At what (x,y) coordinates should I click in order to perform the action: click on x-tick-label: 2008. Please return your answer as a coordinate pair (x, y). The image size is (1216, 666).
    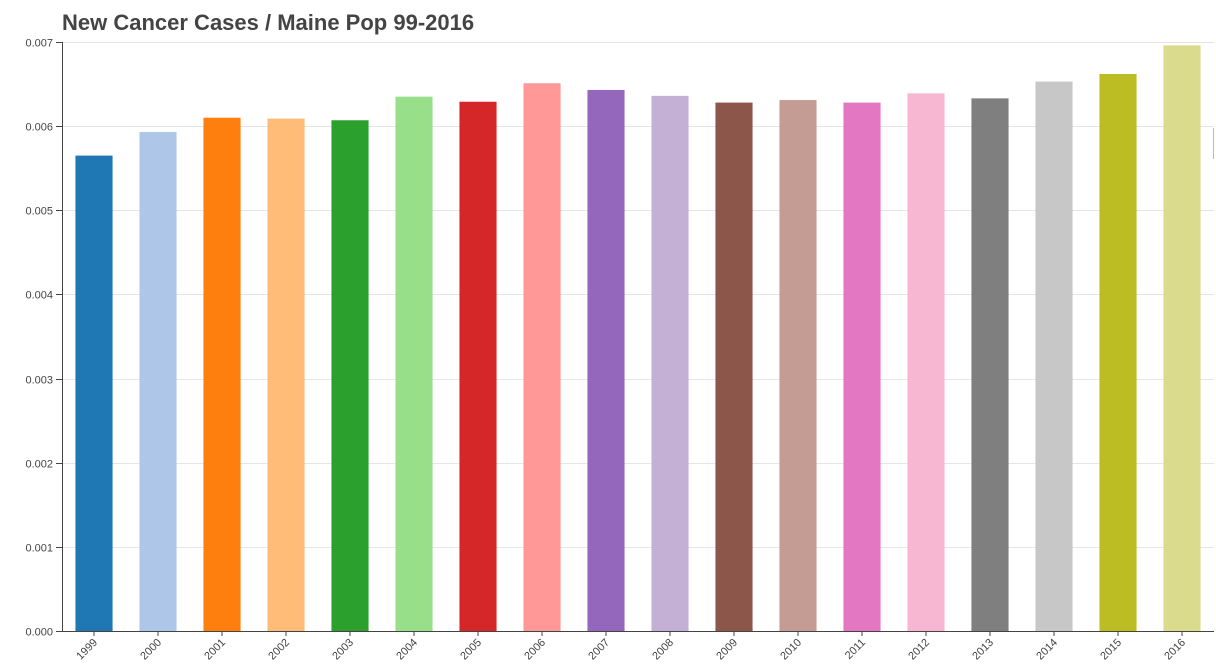
    Looking at the image, I should click on (663, 650).